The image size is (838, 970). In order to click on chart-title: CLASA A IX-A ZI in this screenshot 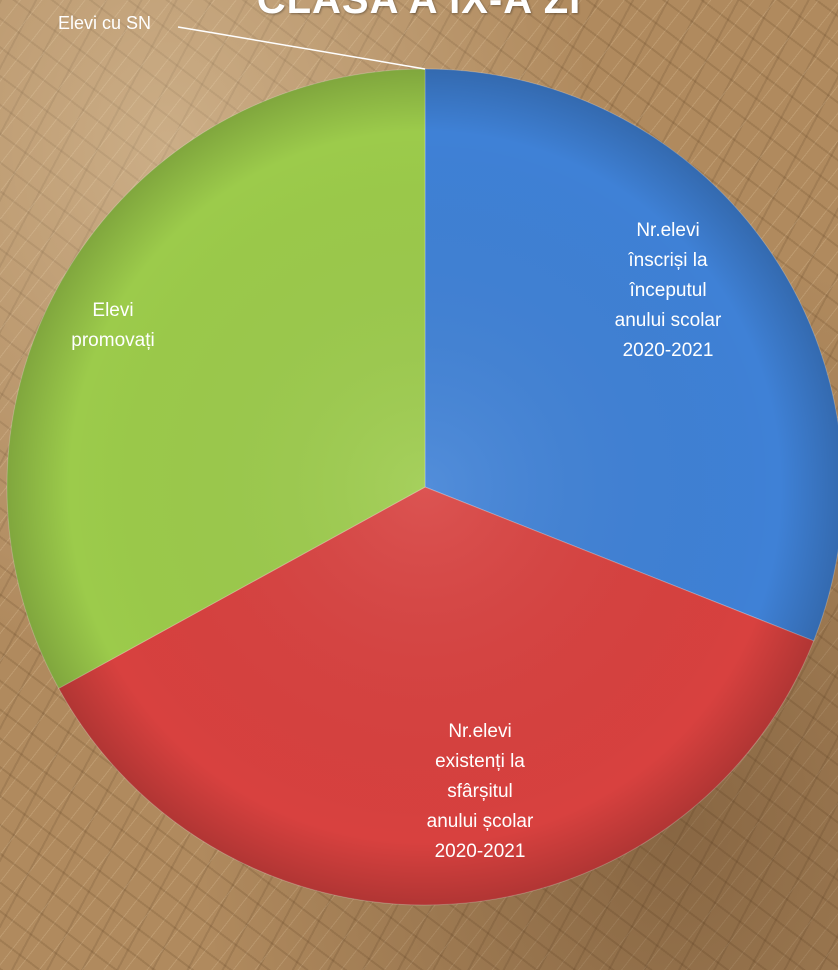, I will do `click(419, 11)`.